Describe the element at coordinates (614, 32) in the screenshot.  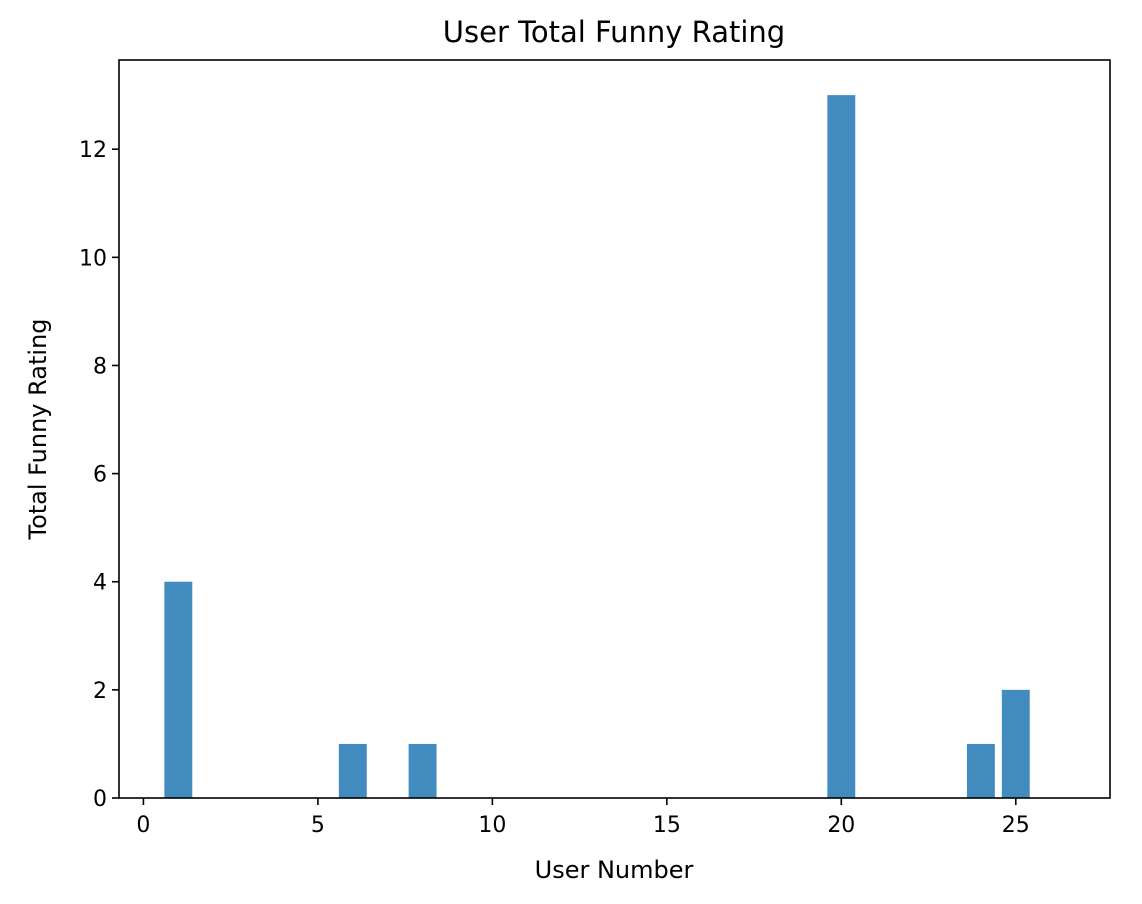
I see `chart-title: User Total Funny Rating` at that location.